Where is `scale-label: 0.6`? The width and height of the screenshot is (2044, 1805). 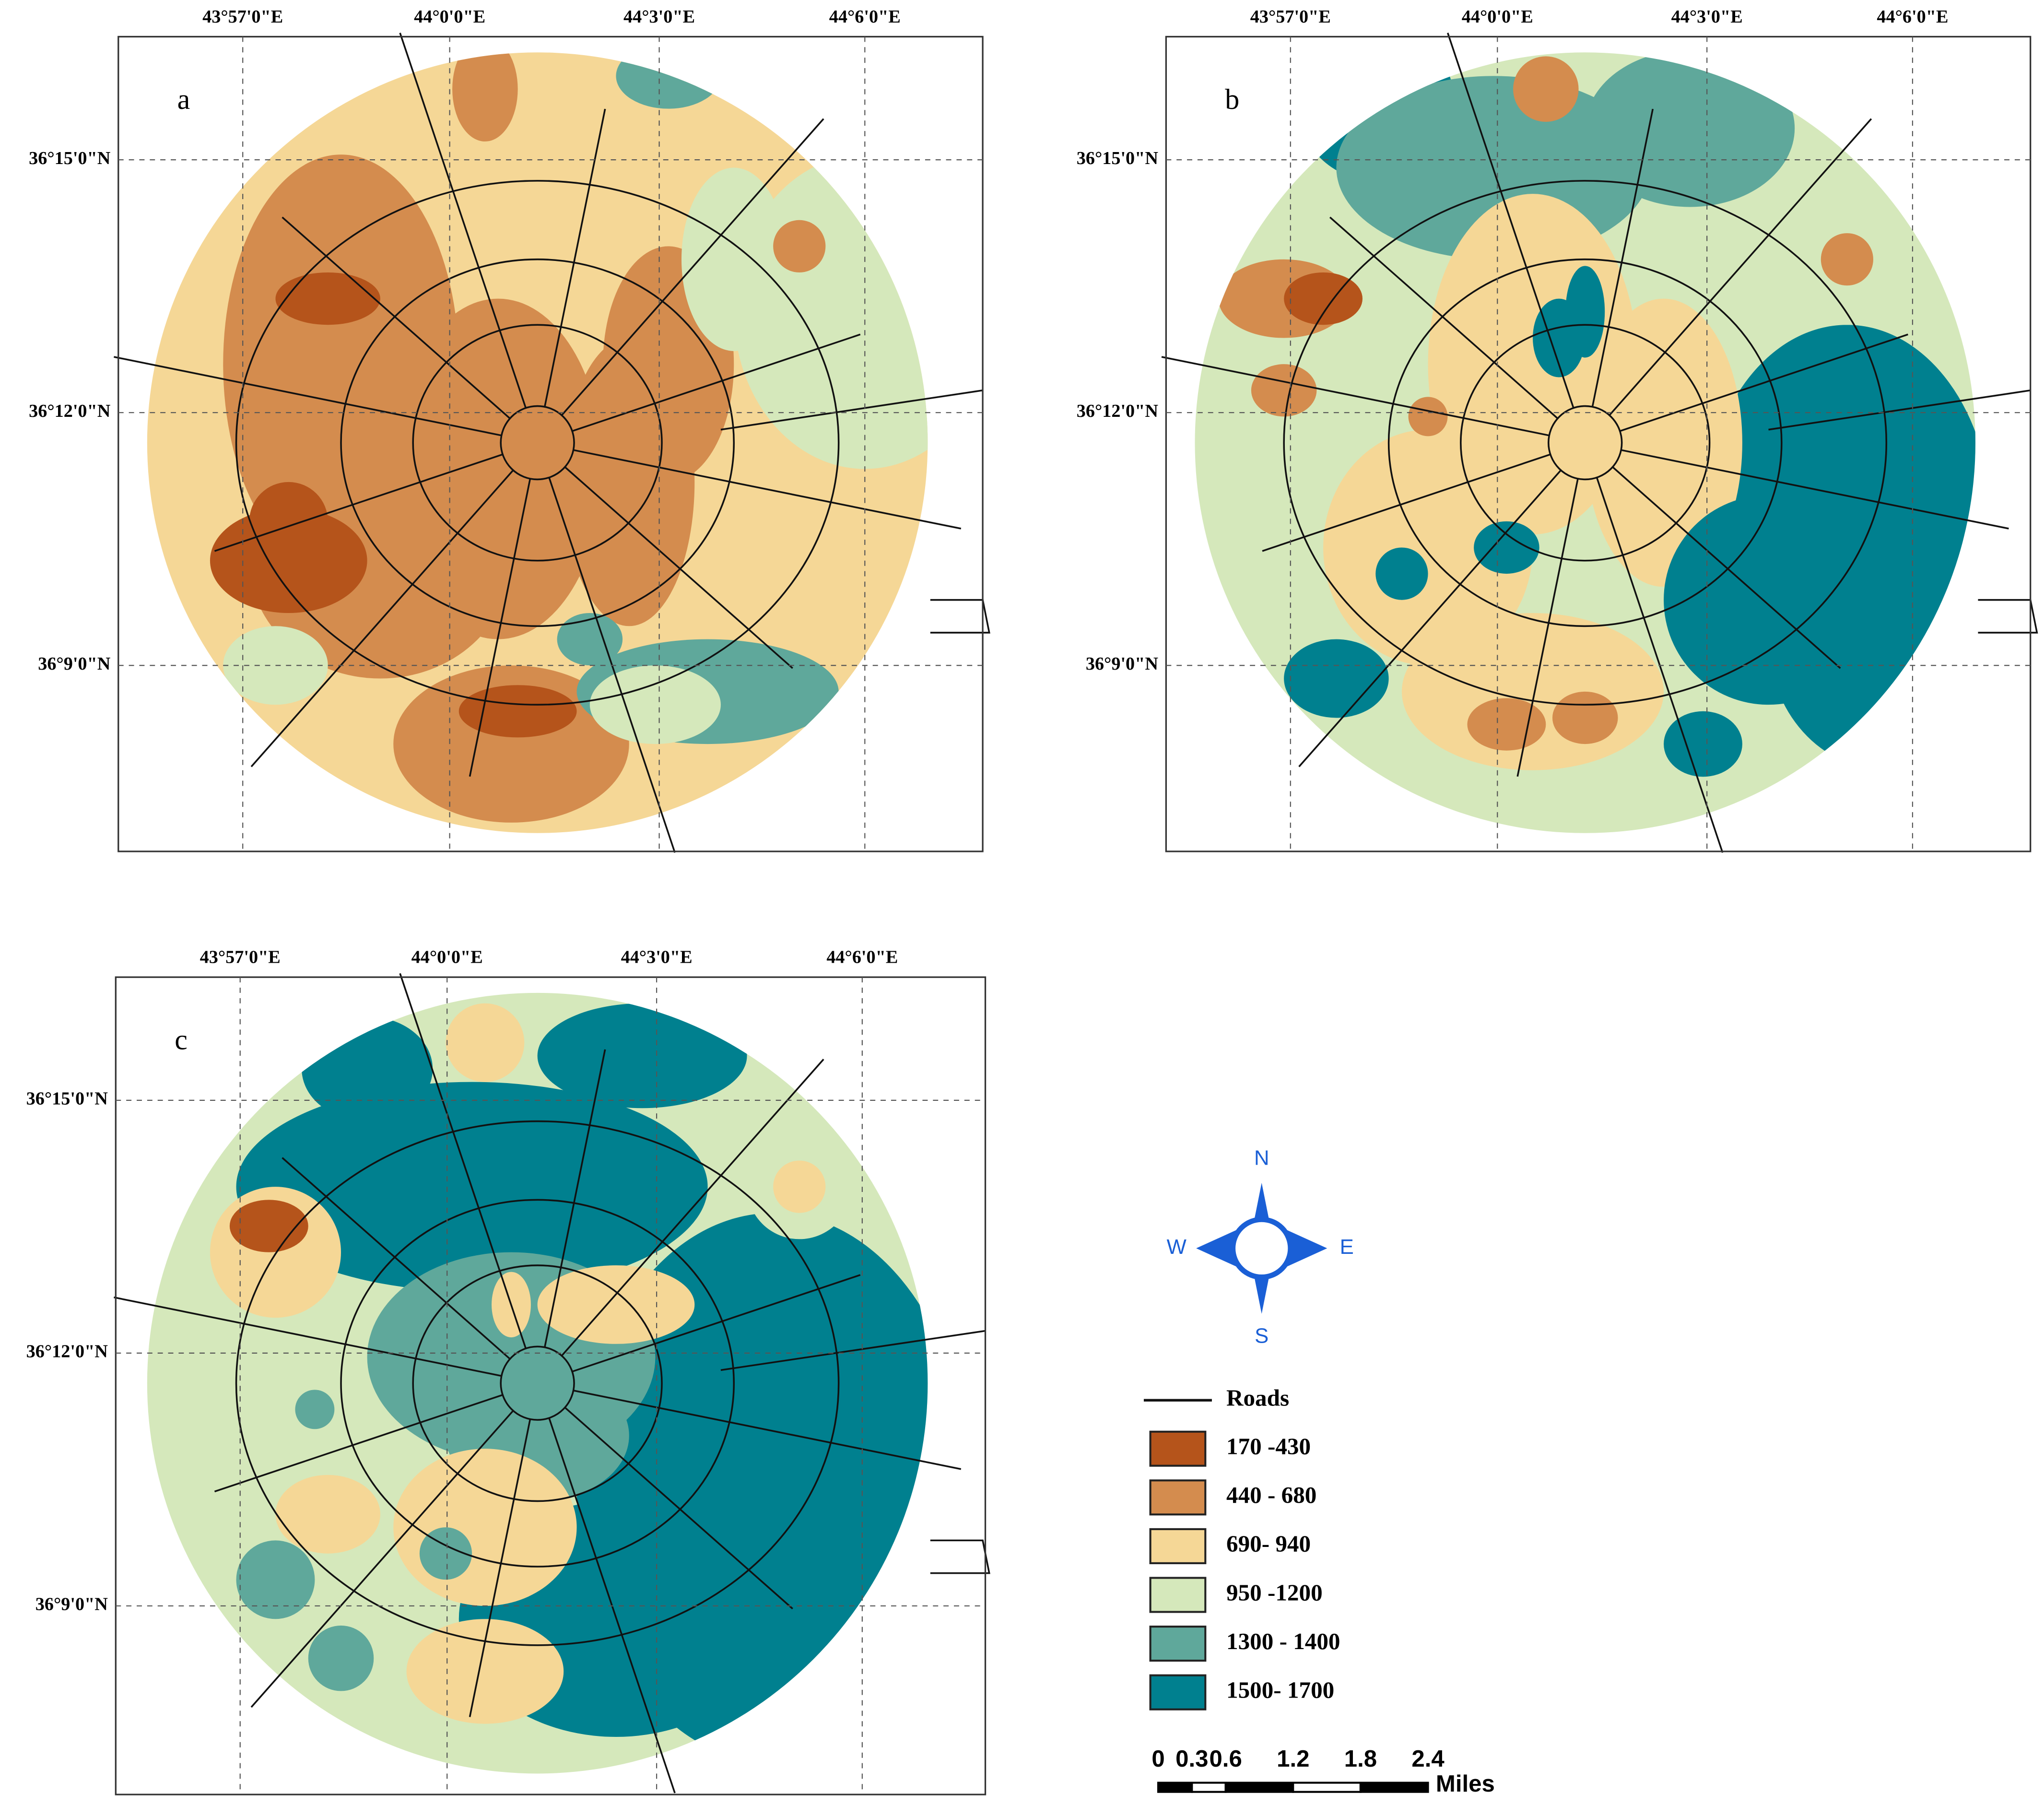
scale-label: 0.6 is located at coordinates (1225, 1759).